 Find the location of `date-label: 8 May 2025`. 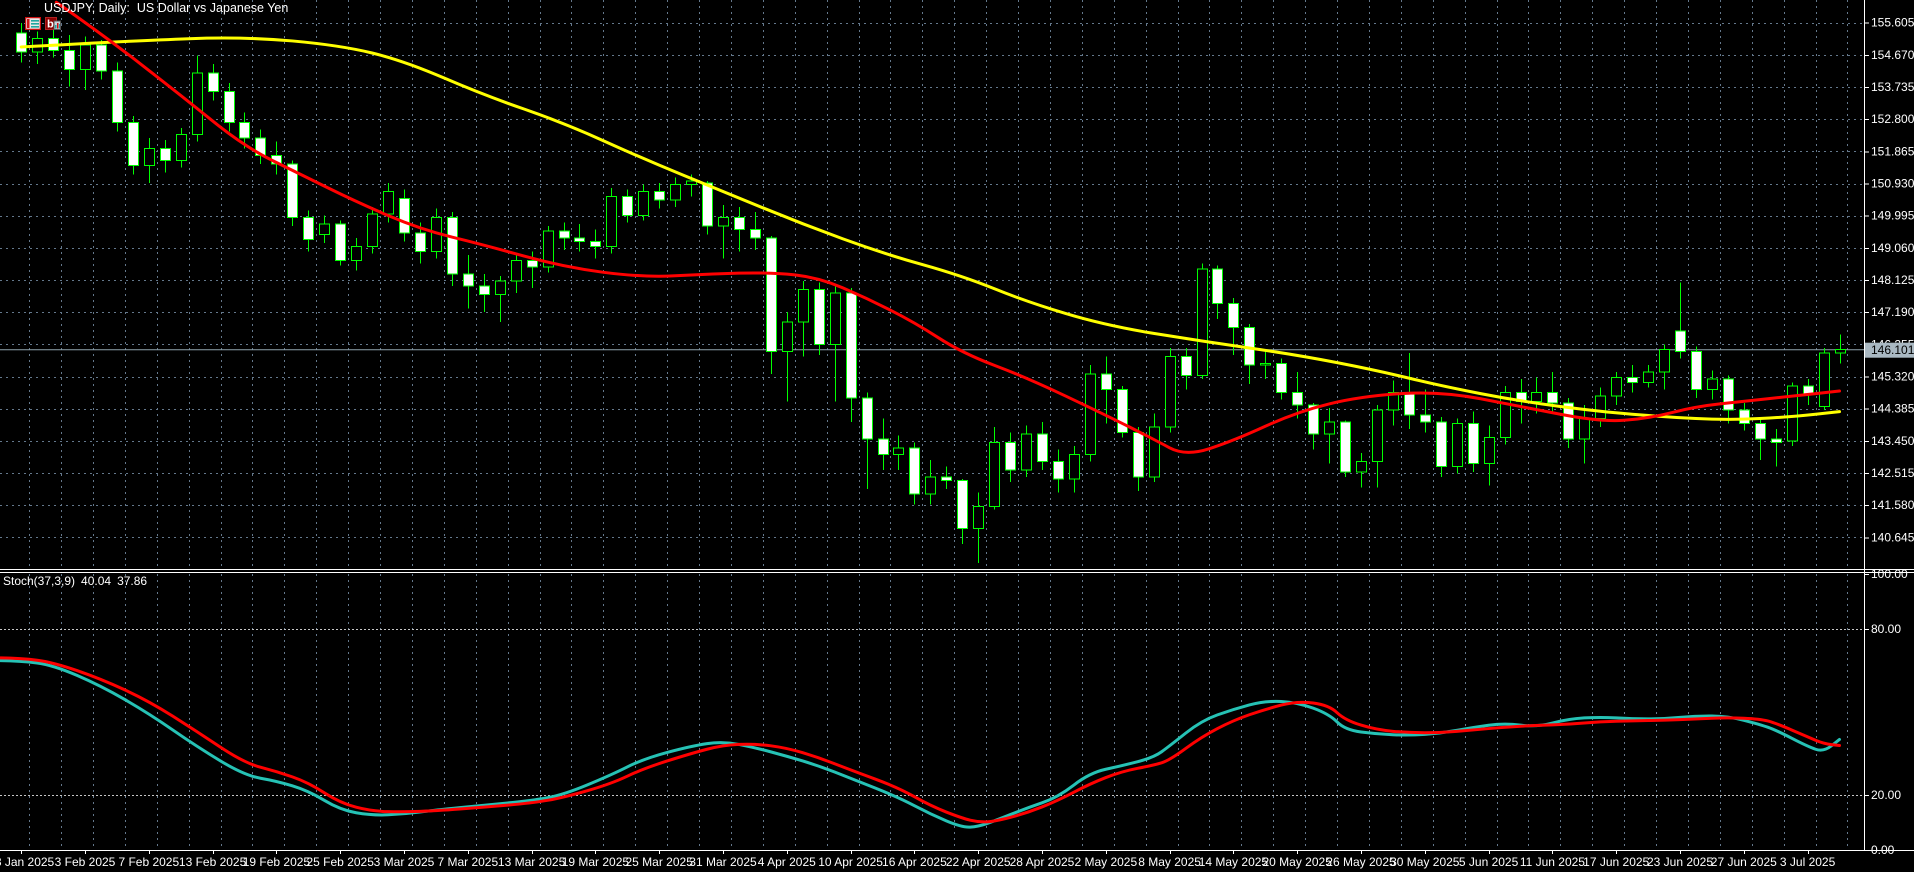

date-label: 8 May 2025 is located at coordinates (1169, 862).